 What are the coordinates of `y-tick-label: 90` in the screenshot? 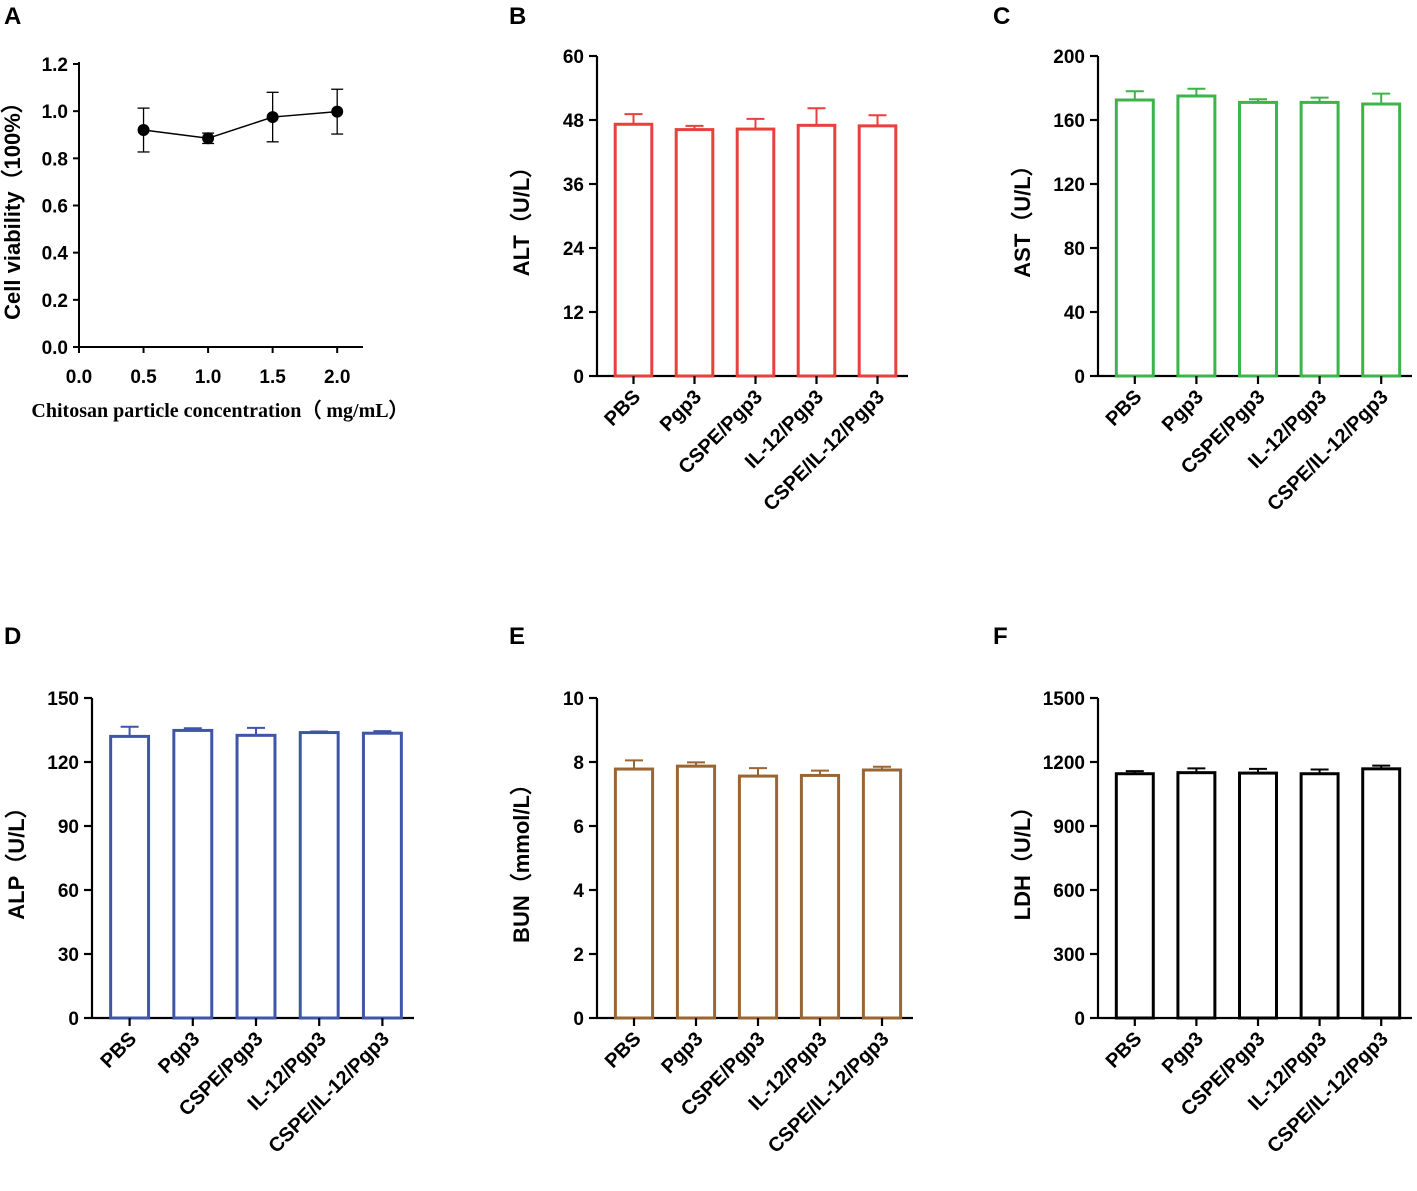 It's located at (68, 827).